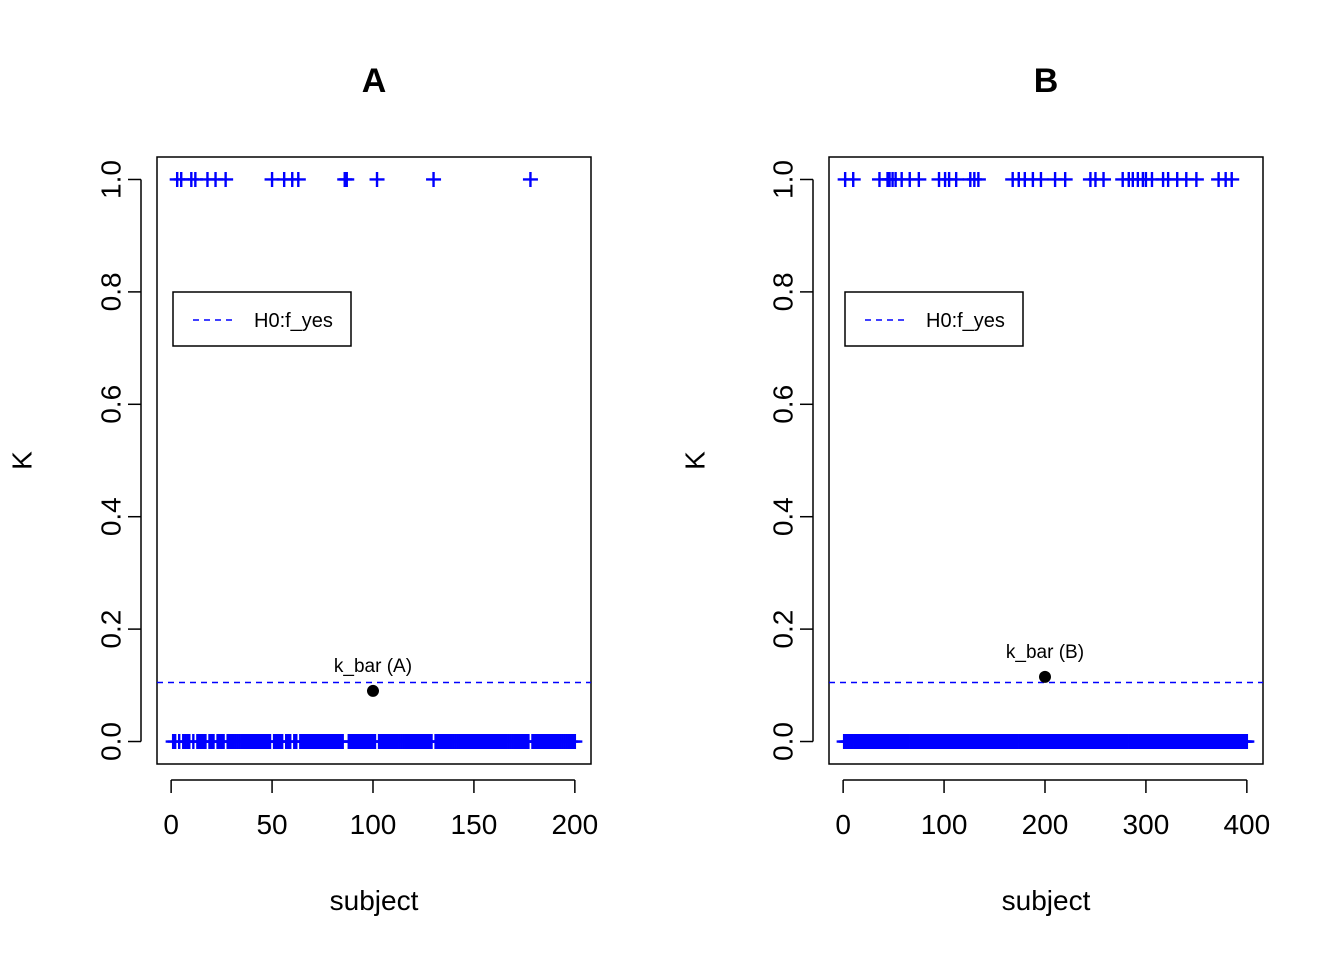  I want to click on k-bar-label: k_bar (A), so click(373, 666).